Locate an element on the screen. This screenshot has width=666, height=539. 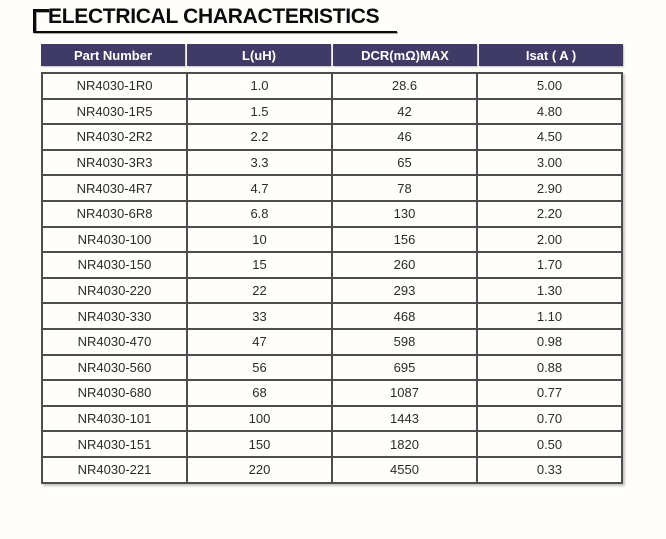
table-cell: NR4030-470 is located at coordinates (114, 341).